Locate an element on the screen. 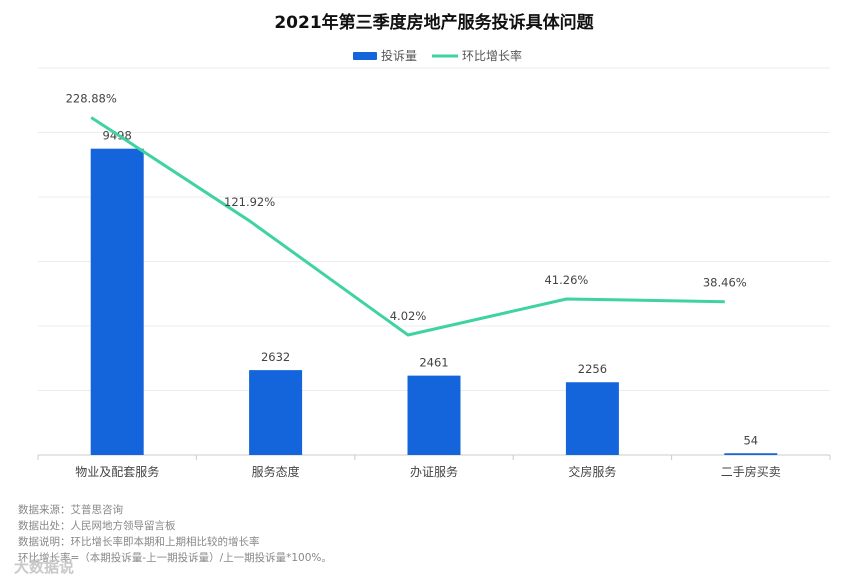 Image resolution: width=868 pixels, height=584 pixels. line-value-label: 228.88% is located at coordinates (91, 98).